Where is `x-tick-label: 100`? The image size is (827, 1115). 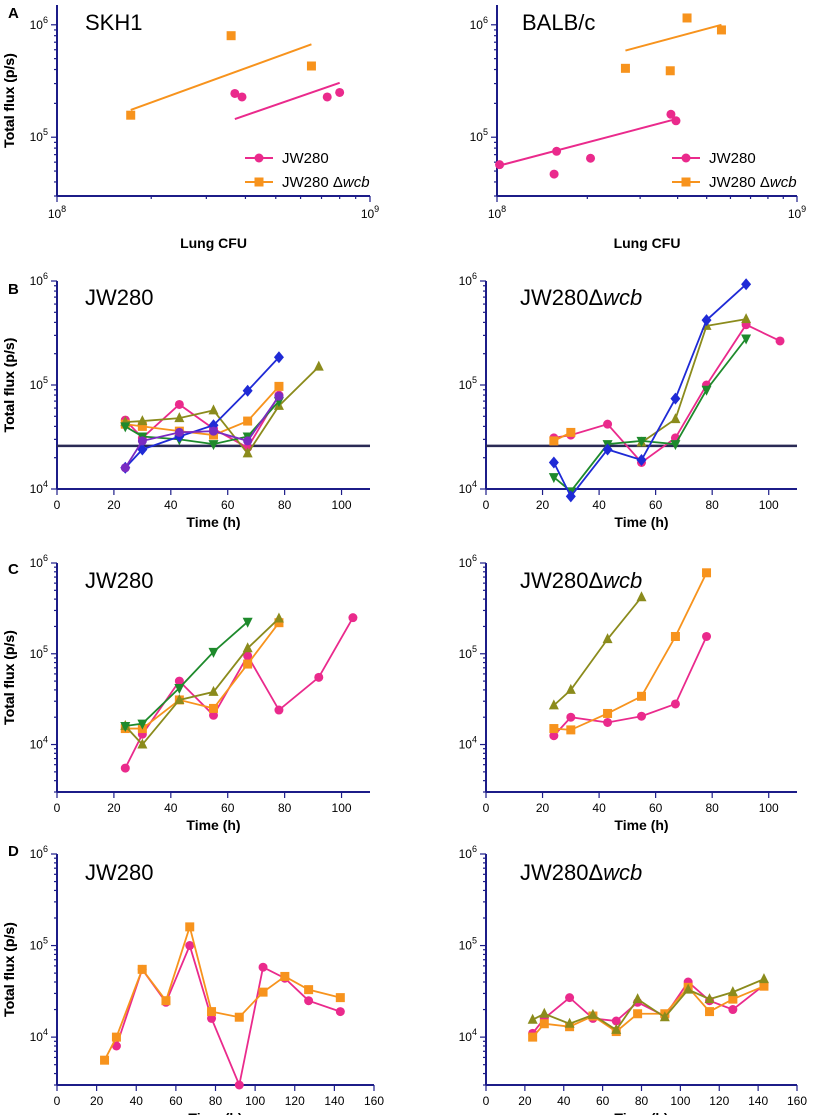
x-tick-label: 100 is located at coordinates (680, 1101).